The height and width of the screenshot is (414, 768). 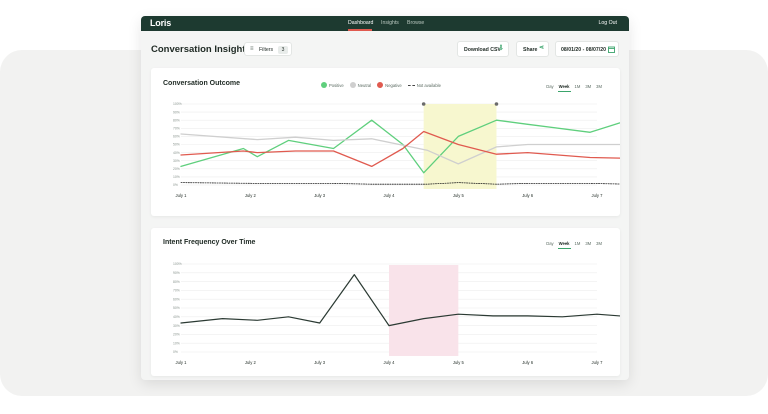 What do you see at coordinates (583, 50) in the screenshot?
I see `date-range-value: 08/01/20 - 08/07/20` at bounding box center [583, 50].